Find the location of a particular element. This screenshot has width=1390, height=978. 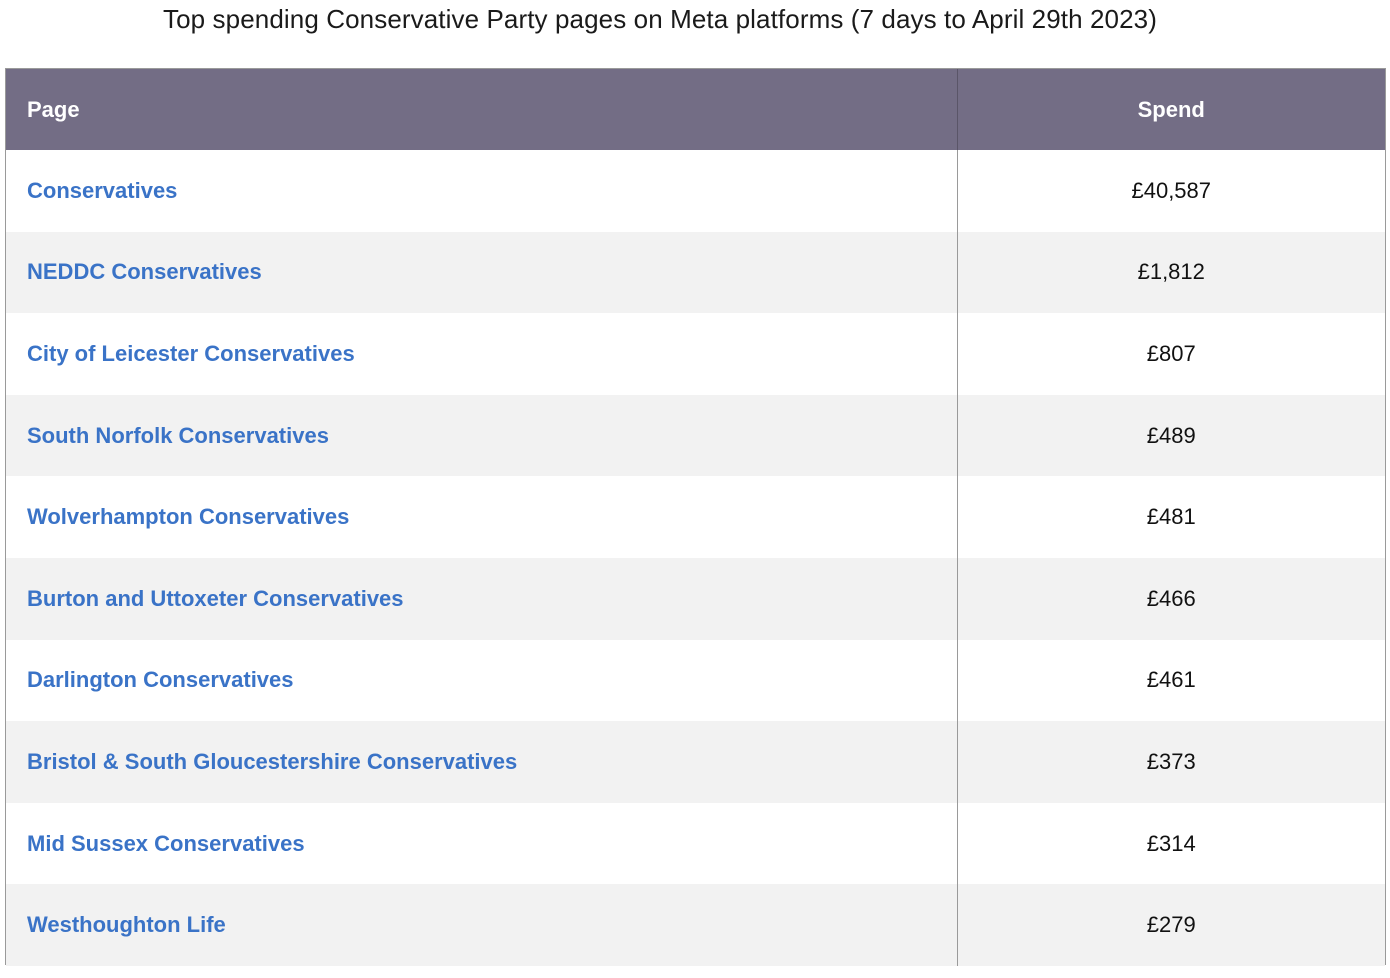

page-cell: Mid Sussex Conservatives is located at coordinates (482, 843).